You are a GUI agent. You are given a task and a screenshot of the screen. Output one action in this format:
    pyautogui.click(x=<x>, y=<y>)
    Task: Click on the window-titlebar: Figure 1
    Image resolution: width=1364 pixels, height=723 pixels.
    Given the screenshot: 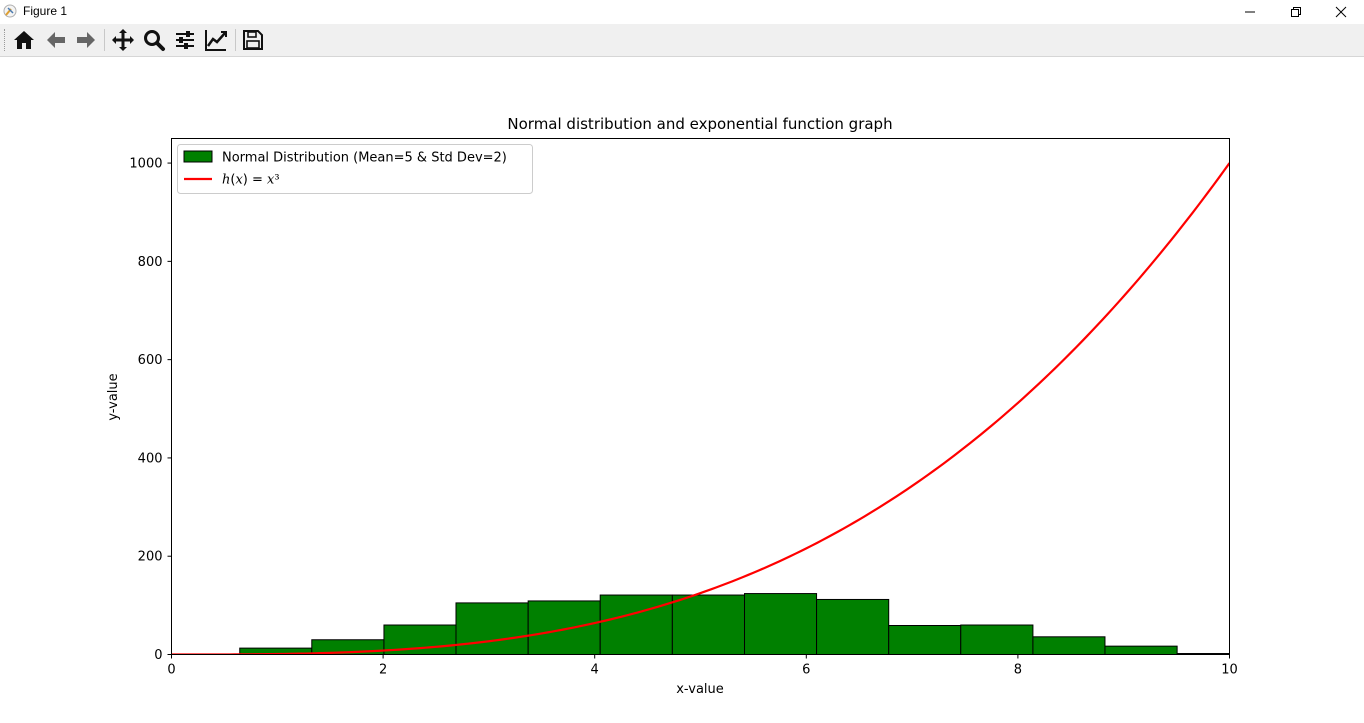 What is the action you would take?
    pyautogui.click(x=682, y=12)
    